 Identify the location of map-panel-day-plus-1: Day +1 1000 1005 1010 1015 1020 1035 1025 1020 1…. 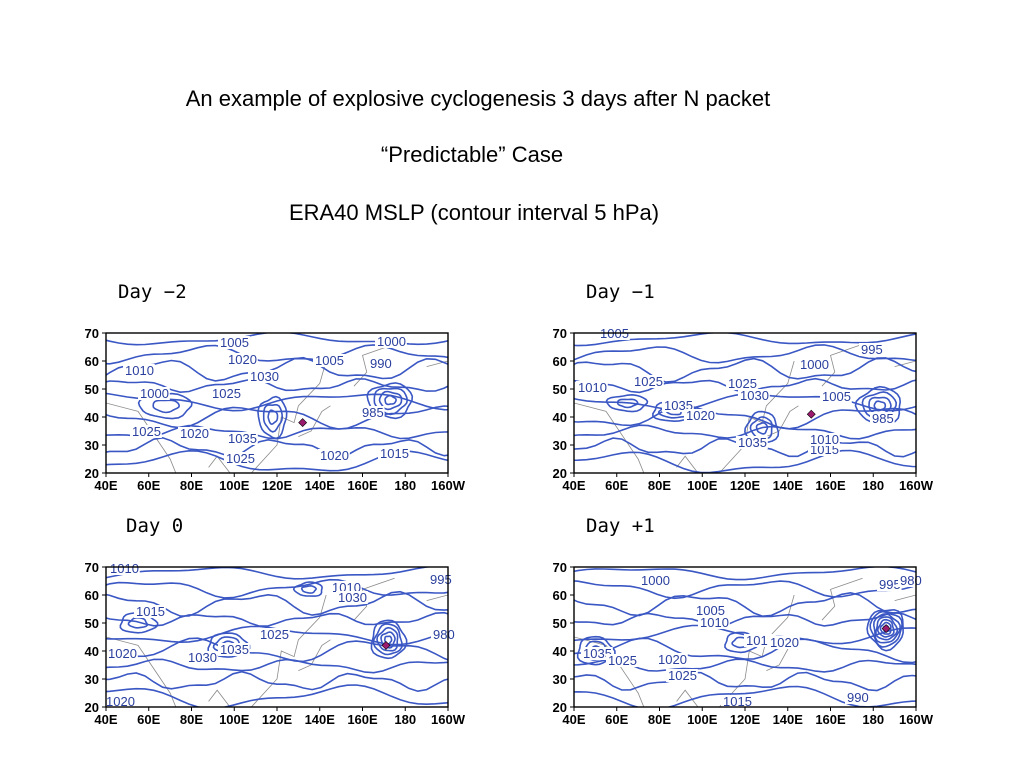
(763, 629).